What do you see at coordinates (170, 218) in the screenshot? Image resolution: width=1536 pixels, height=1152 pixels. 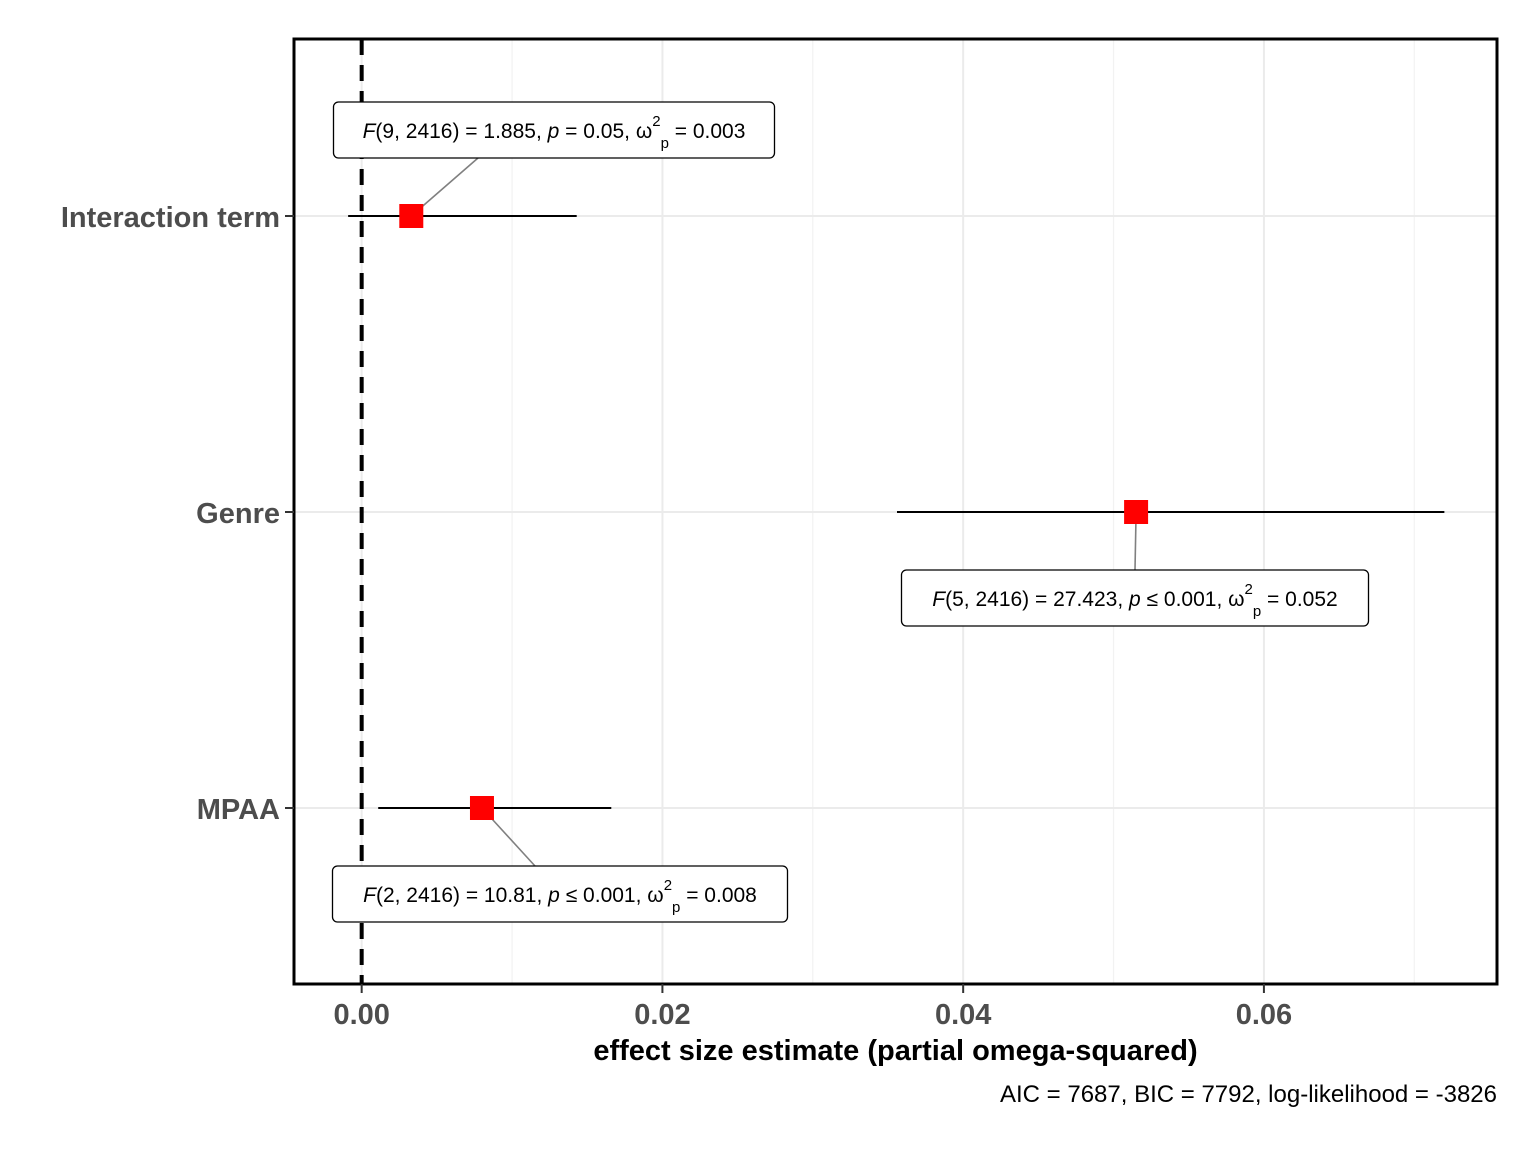 I see `y-tick-label: Interaction term` at bounding box center [170, 218].